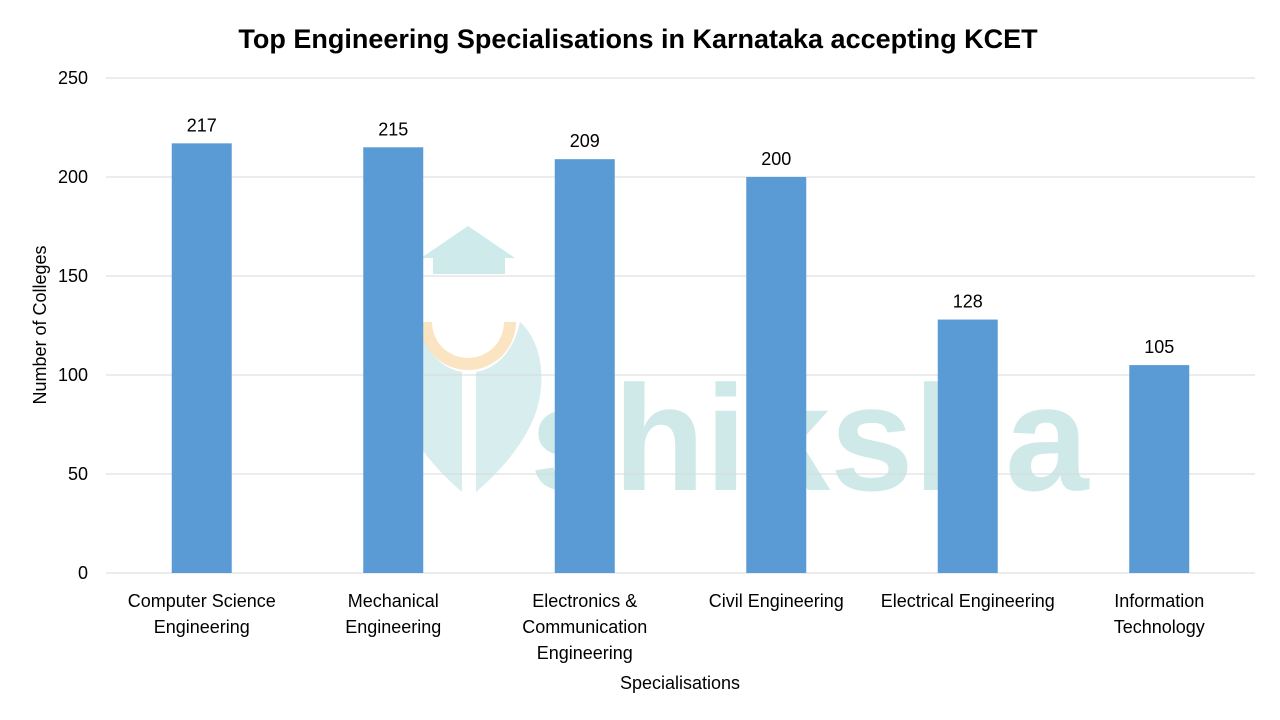 Image resolution: width=1280 pixels, height=720 pixels. I want to click on category-label-line: Mechanical, so click(393, 601).